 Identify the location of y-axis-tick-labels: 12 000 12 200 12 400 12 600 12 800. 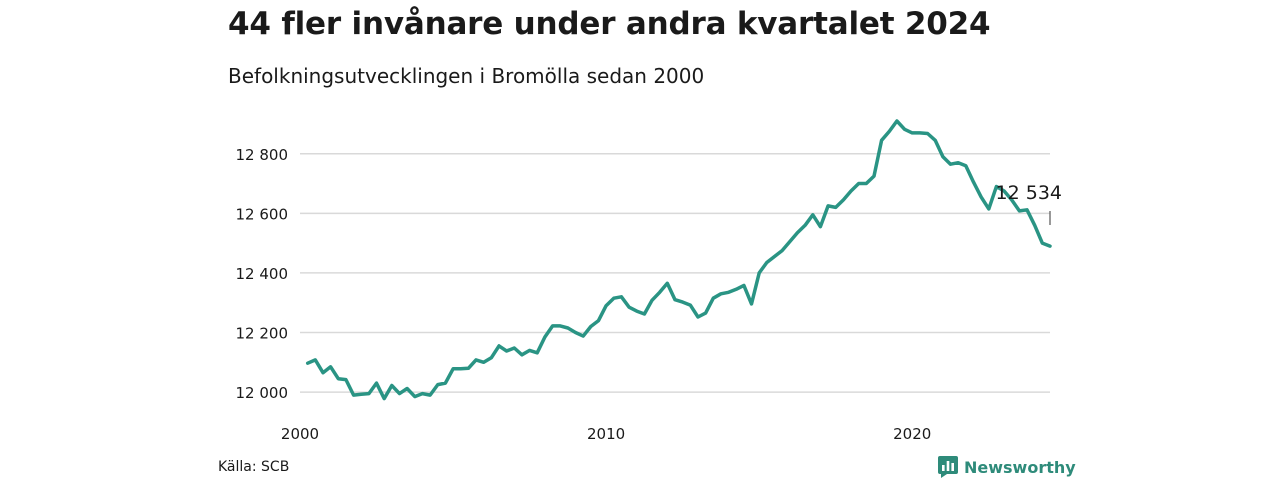
(262, 274).